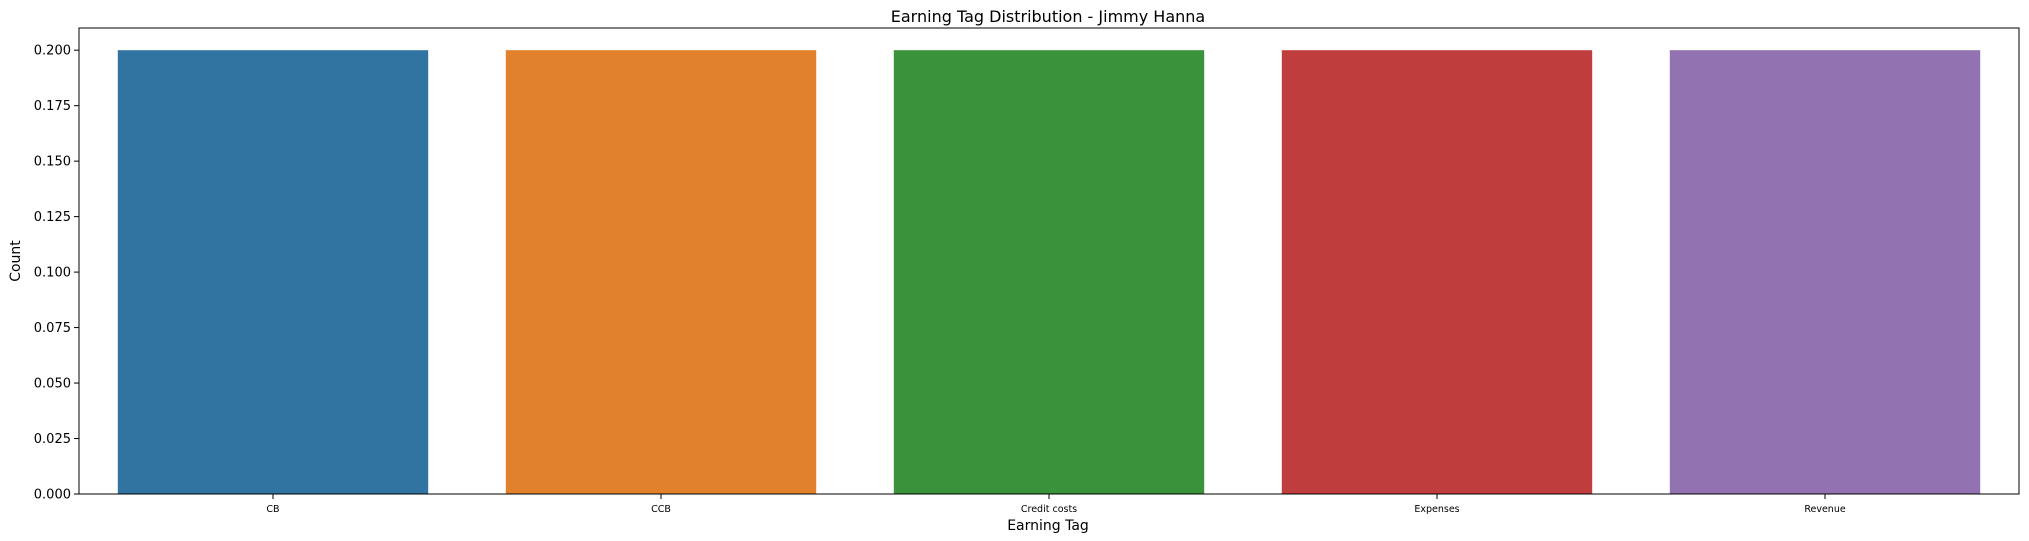  Describe the element at coordinates (1437, 272) in the screenshot. I see `bar-expenses` at that location.